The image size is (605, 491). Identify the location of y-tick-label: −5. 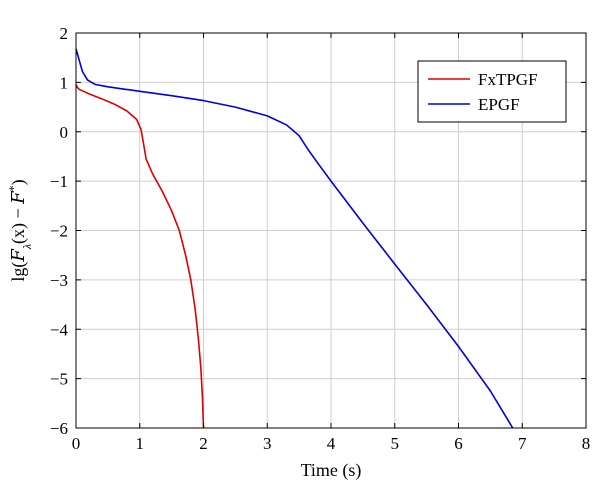
(59, 379).